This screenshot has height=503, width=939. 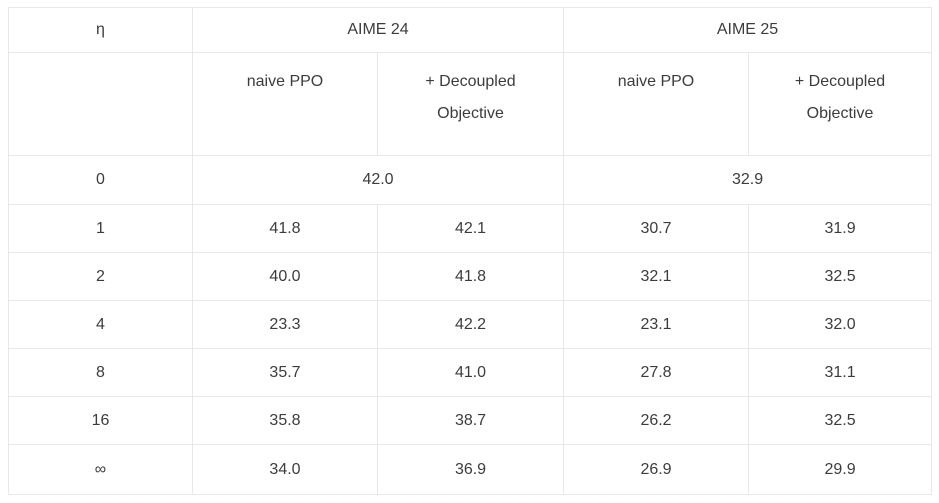 I want to click on table-row-eta-0: 0 42.0 32.9, so click(x=470, y=180).